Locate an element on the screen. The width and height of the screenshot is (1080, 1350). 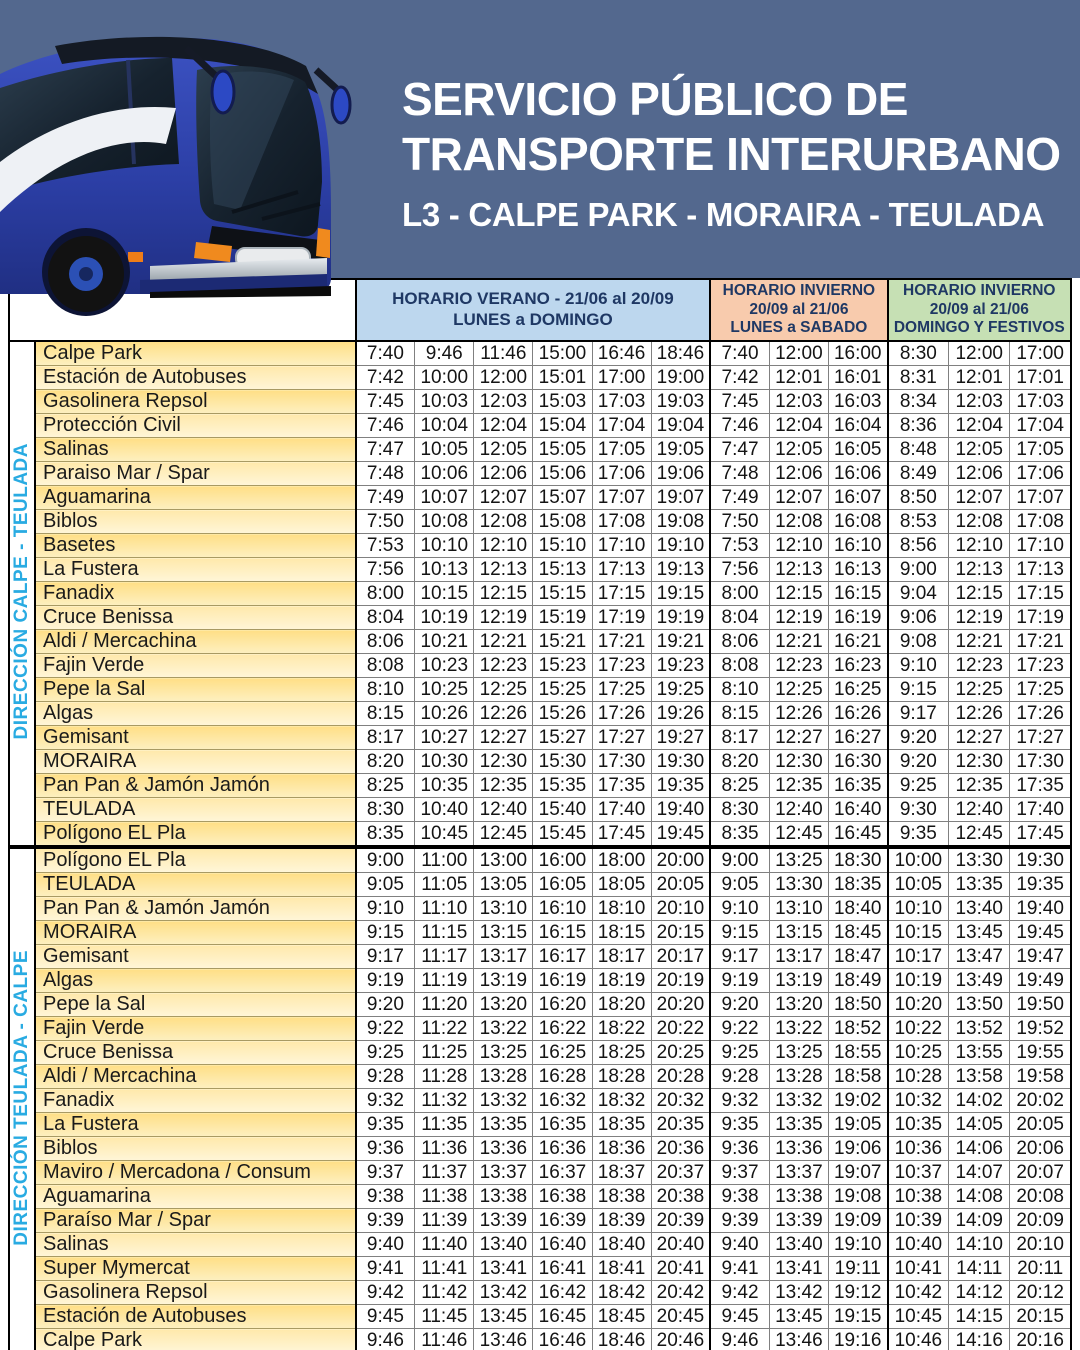
page-title-line2: TRANSPORTE INTERURBANO is located at coordinates (731, 154).